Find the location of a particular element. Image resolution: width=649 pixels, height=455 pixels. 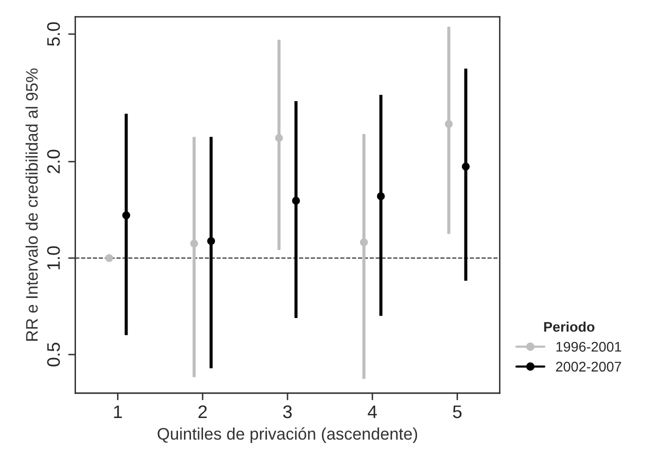

x-tick-label: 4 is located at coordinates (372, 412).